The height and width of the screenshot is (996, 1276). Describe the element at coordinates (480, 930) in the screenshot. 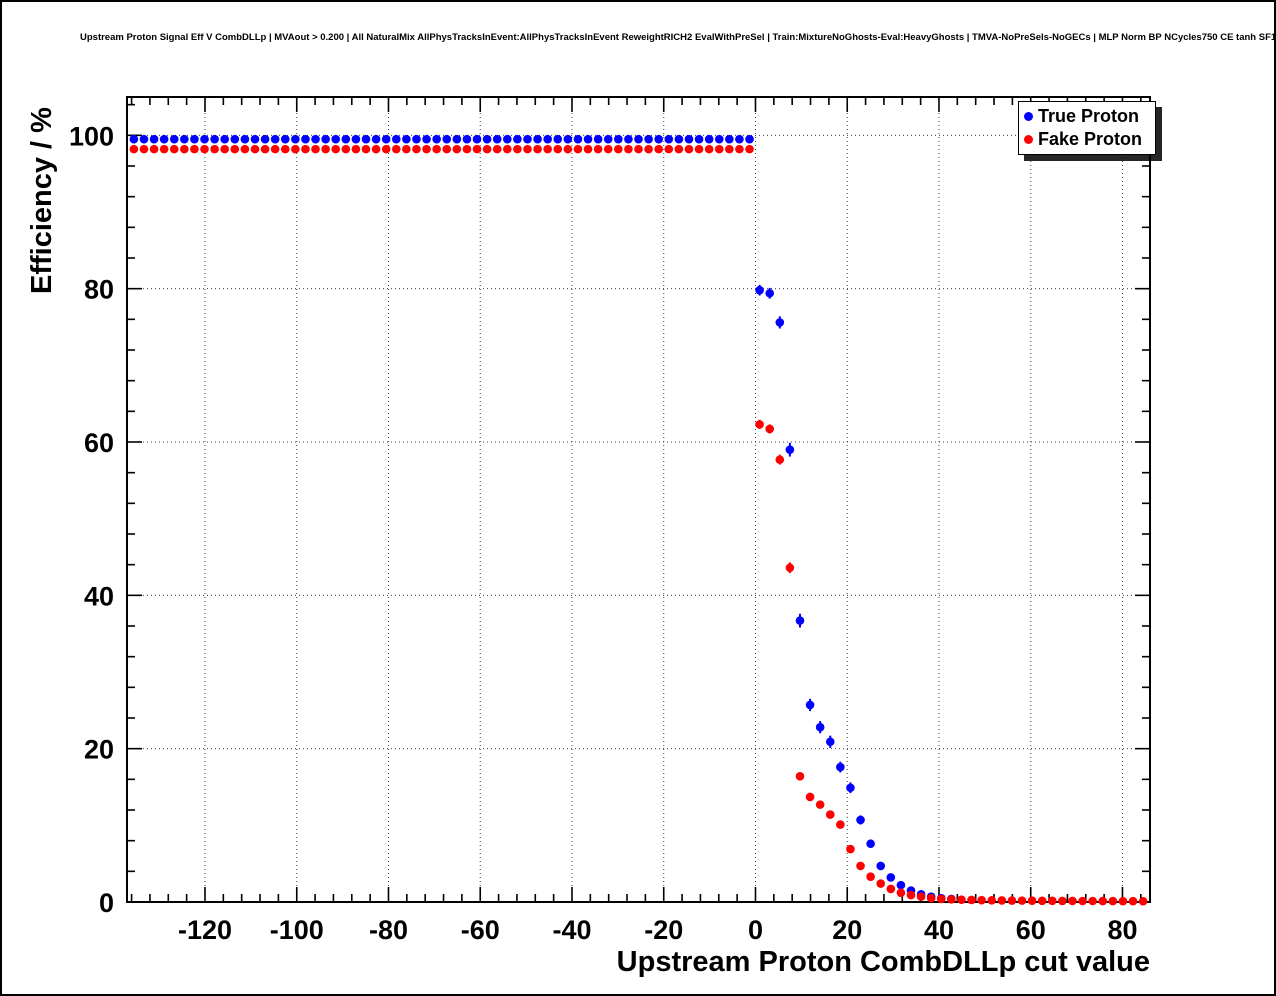

I see `svg-text: -60` at that location.